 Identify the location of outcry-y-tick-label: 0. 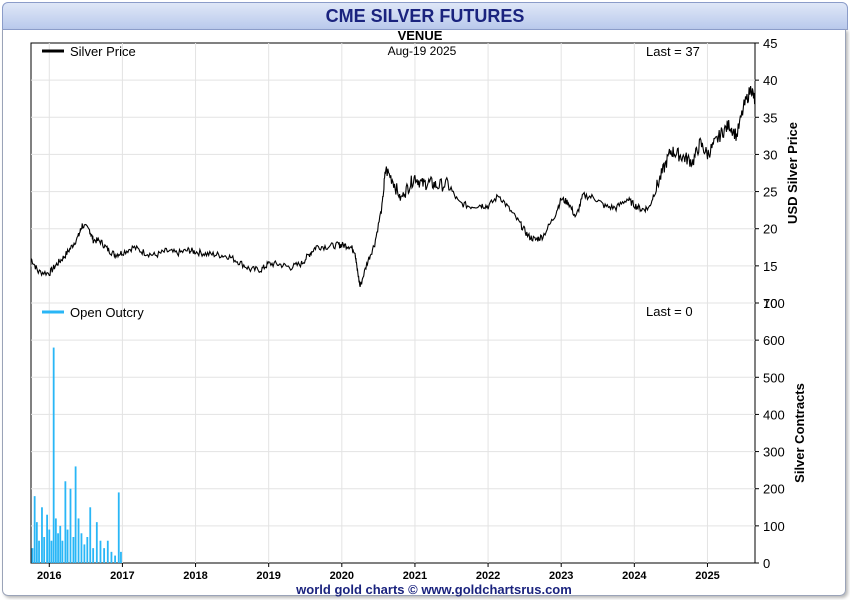
(766, 563).